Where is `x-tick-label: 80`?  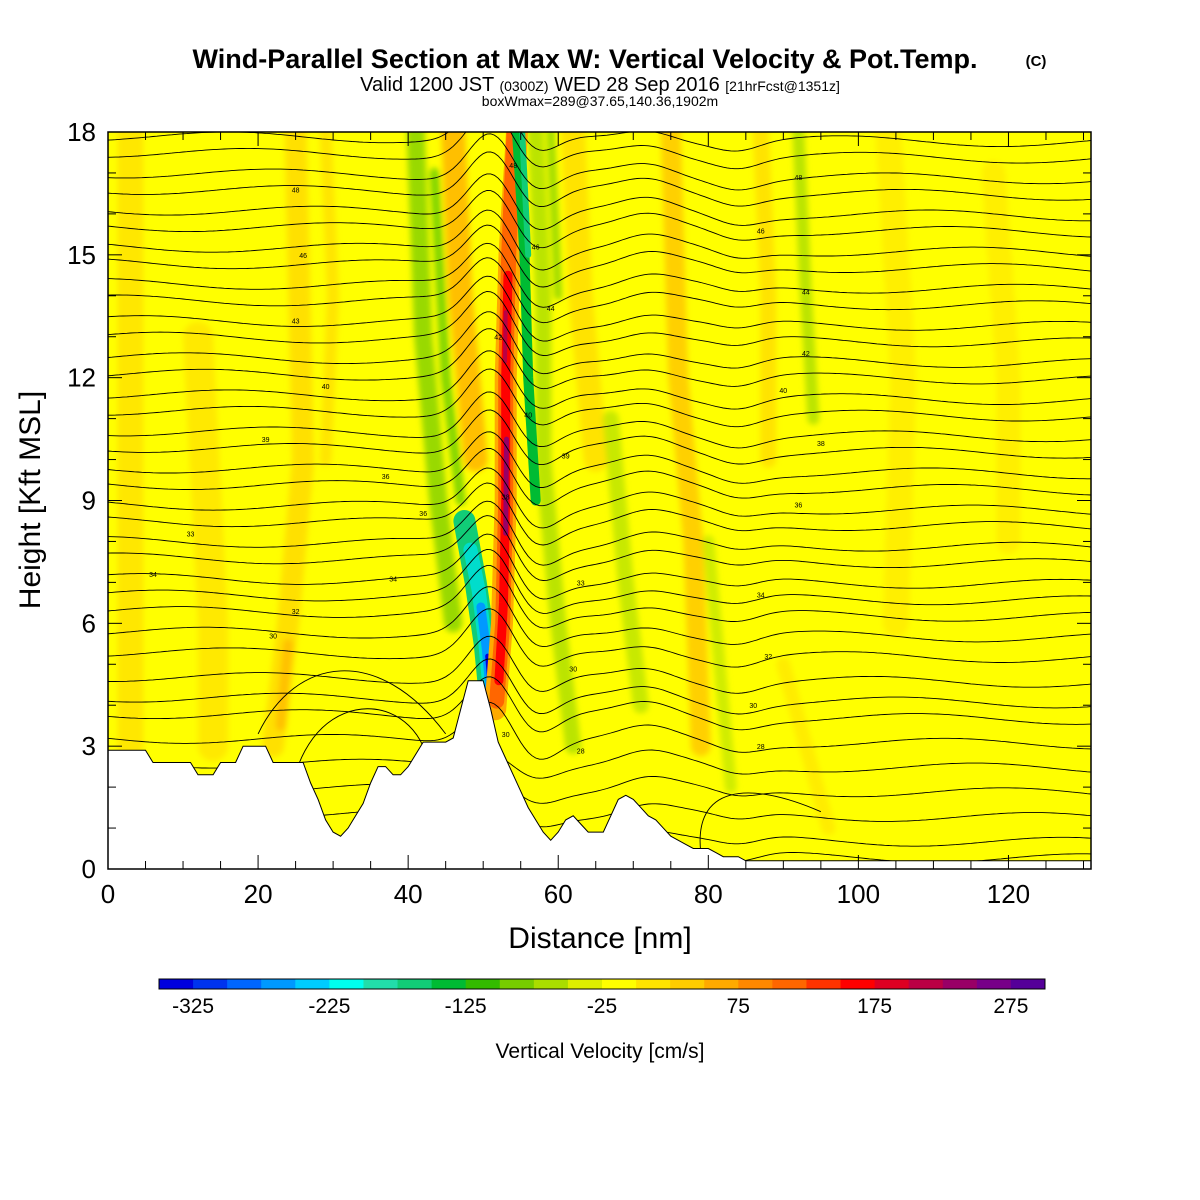
x-tick-label: 80 is located at coordinates (708, 894).